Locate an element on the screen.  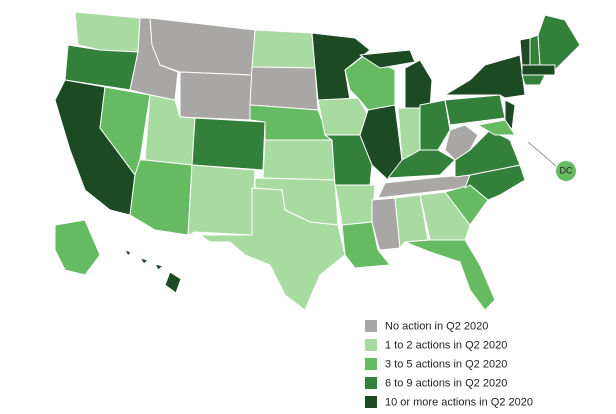
dc-marker is located at coordinates (566, 171).